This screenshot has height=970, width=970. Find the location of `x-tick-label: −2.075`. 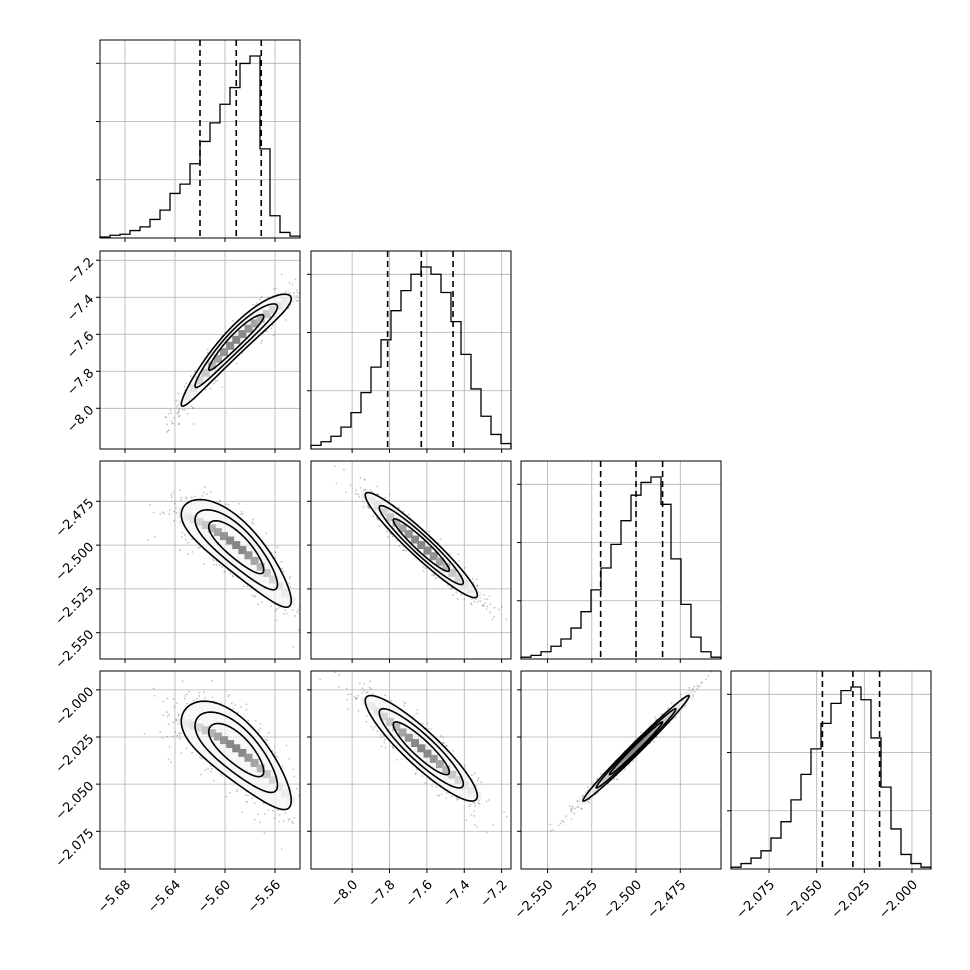

x-tick-label: −2.075 is located at coordinates (756, 899).